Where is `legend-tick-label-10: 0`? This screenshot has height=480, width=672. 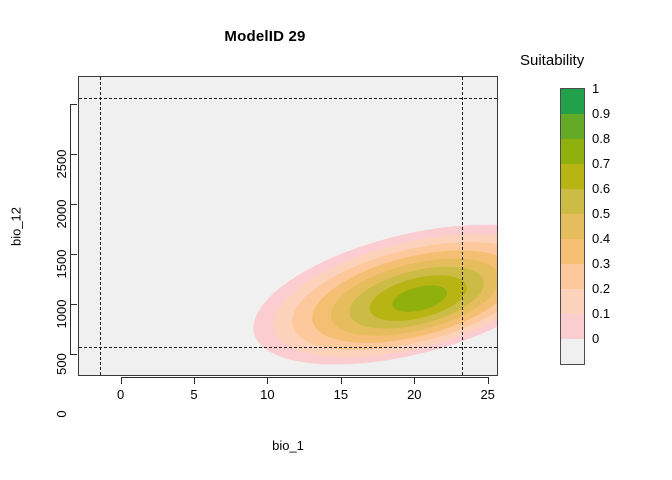
legend-tick-label-10: 0 is located at coordinates (596, 338).